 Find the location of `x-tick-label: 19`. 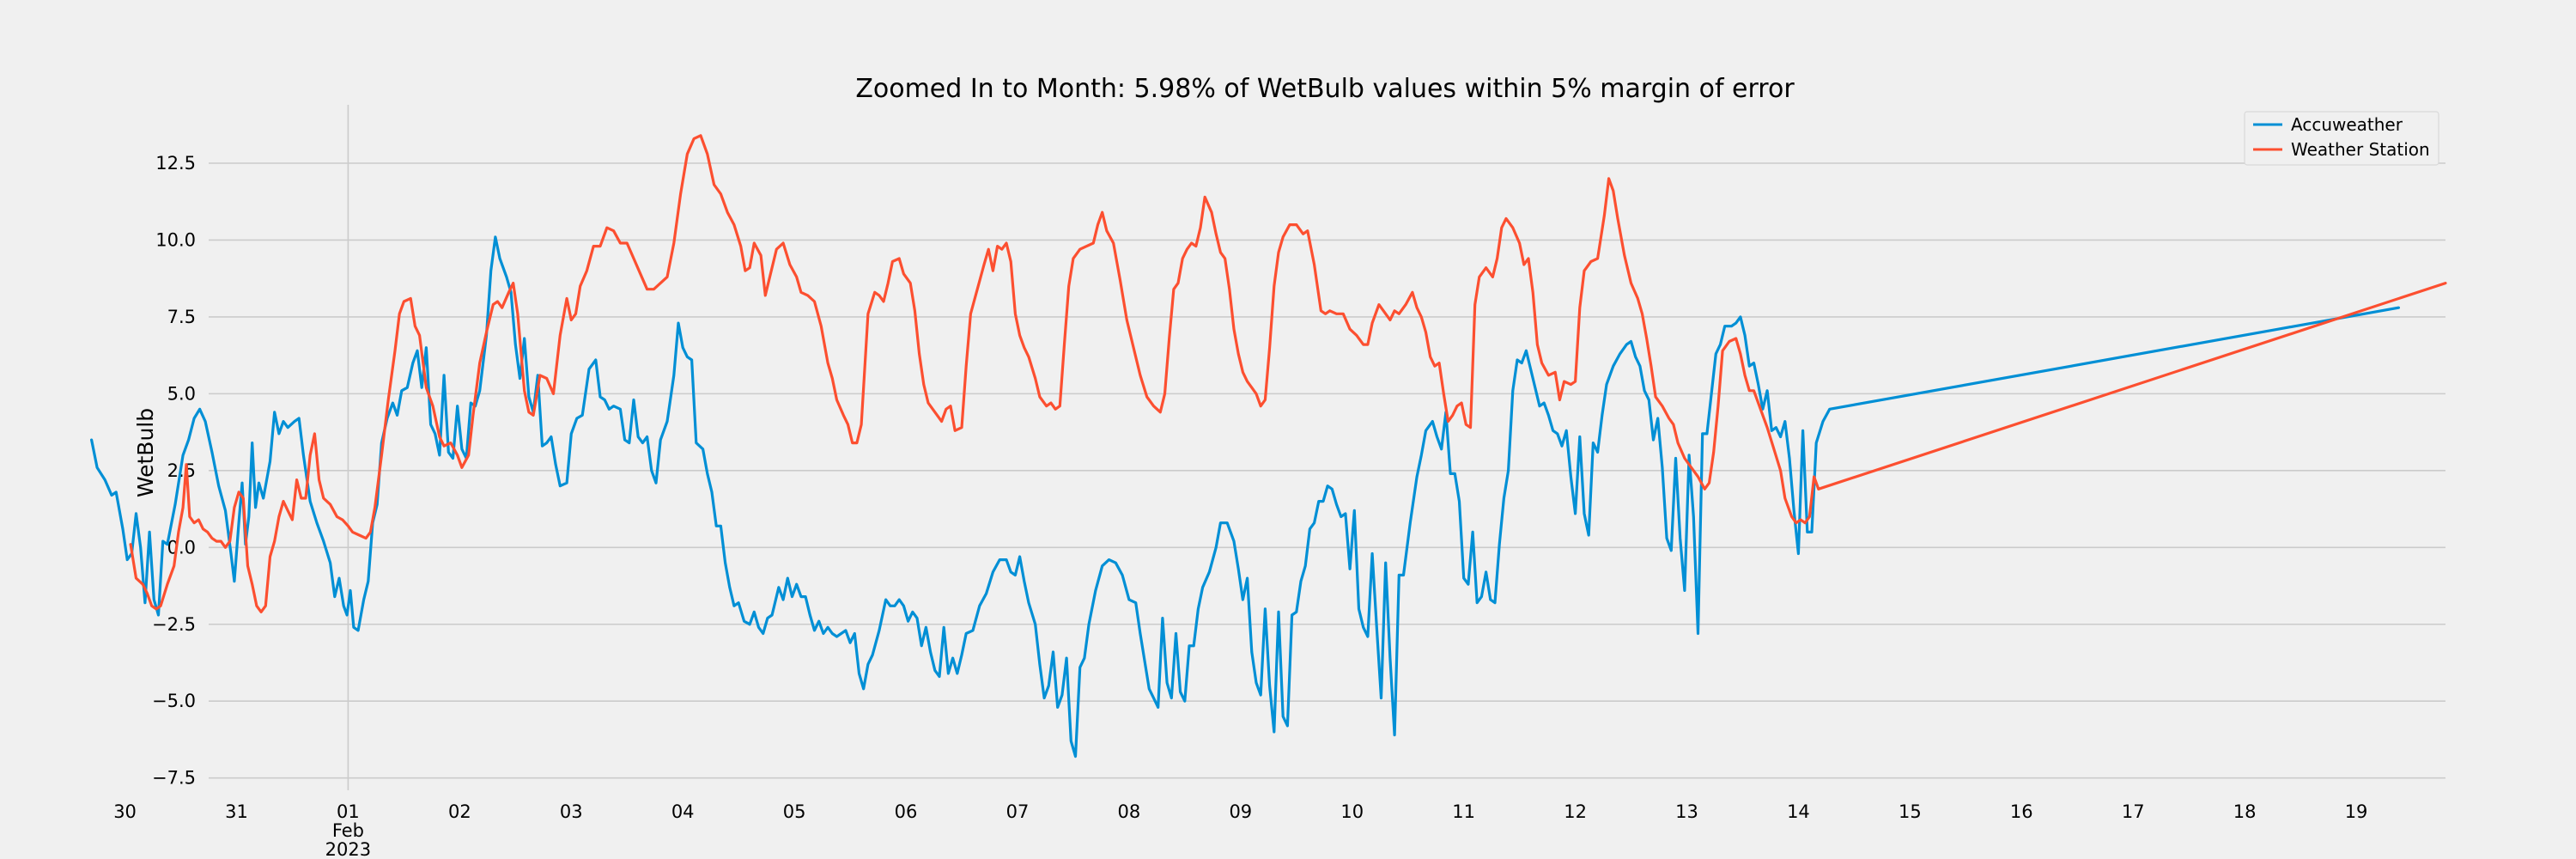

x-tick-label: 19 is located at coordinates (2356, 811).